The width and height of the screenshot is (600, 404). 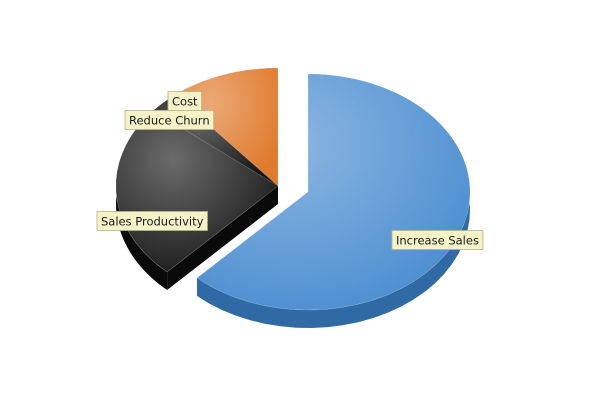 I want to click on data-label-box-cost, so click(x=184, y=101).